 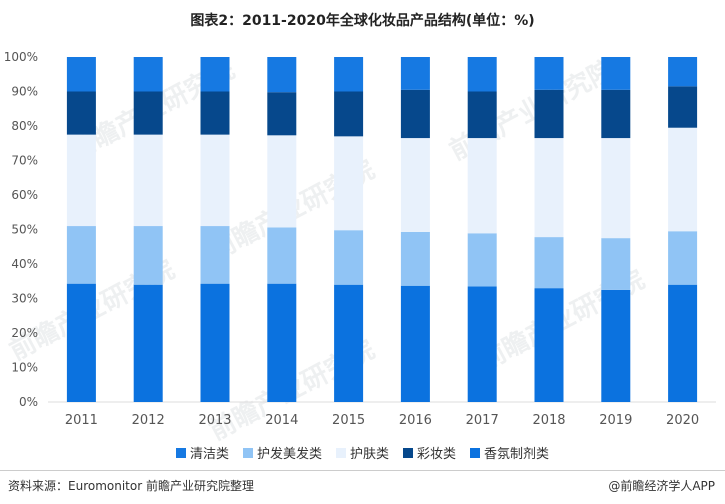 What do you see at coordinates (348, 420) in the screenshot?
I see `x-tick-label: 2015` at bounding box center [348, 420].